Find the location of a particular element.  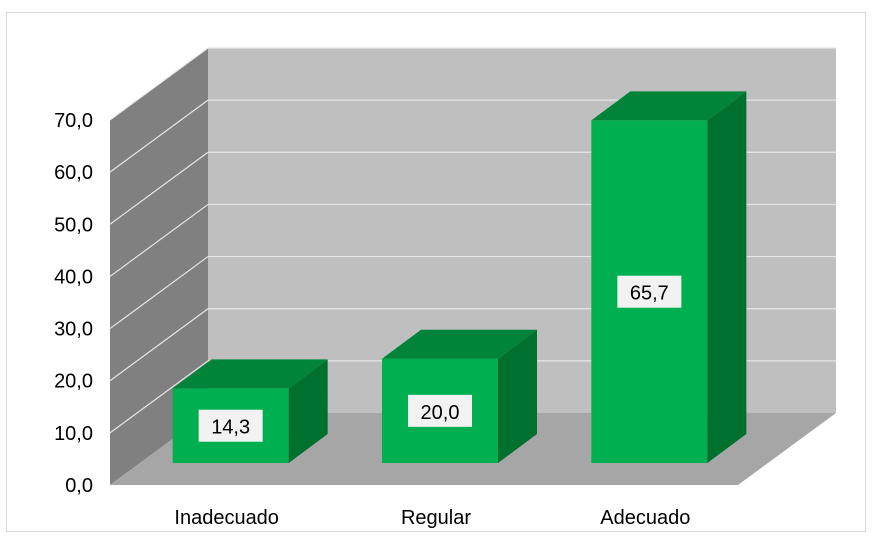

x-axis-category-labels: Inadecuado Regular Adecuado is located at coordinates (432, 518).